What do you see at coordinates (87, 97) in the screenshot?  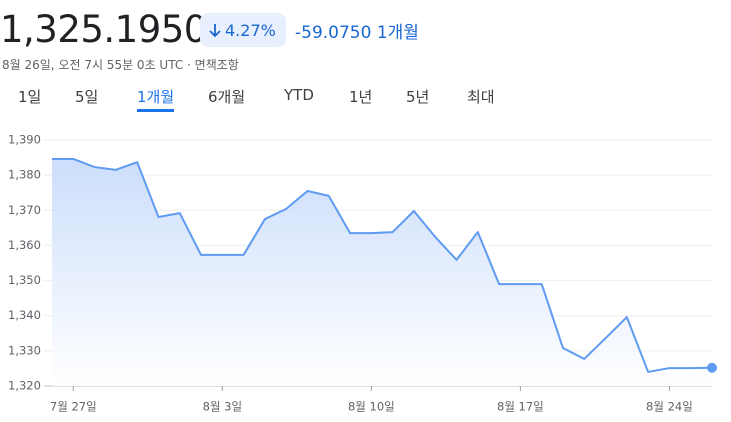 I see `range-tab: 5일` at bounding box center [87, 97].